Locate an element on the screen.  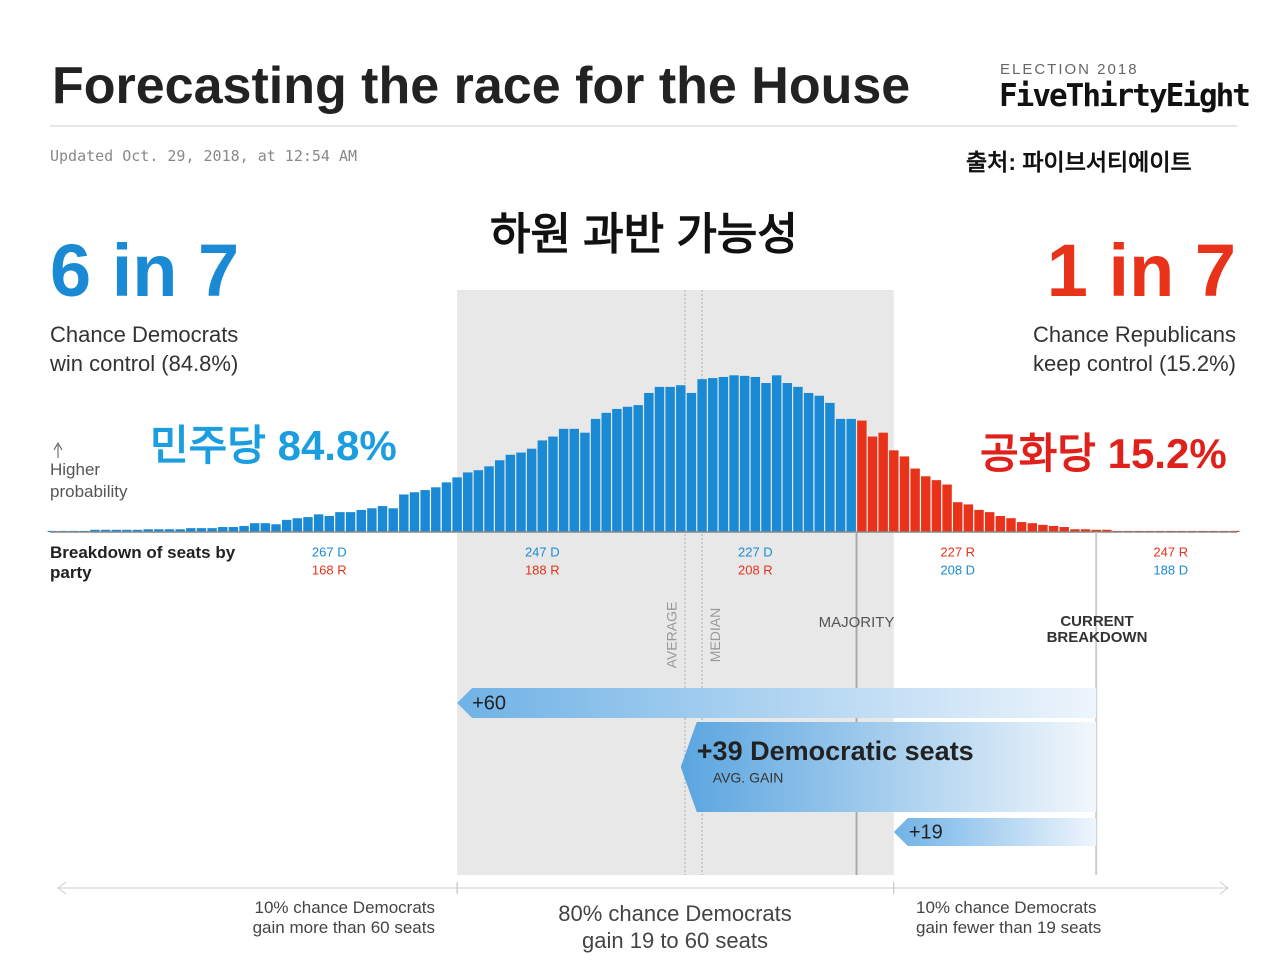
dem-text: Chance Democrats win control (84.8%) is located at coordinates (144, 349).